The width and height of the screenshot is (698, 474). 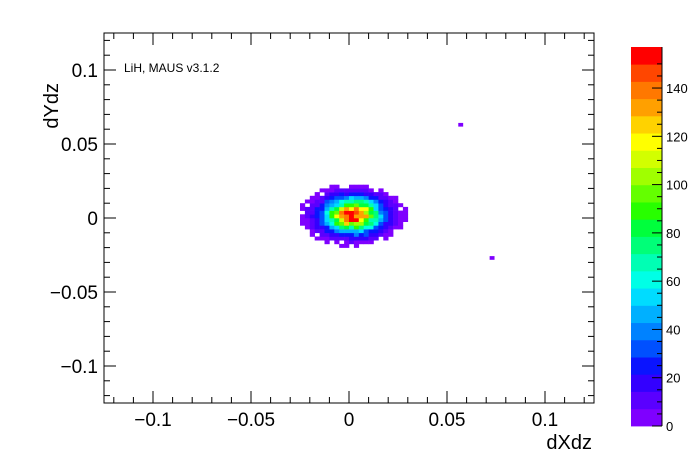 What do you see at coordinates (569, 443) in the screenshot?
I see `x-axis-title: dXdz` at bounding box center [569, 443].